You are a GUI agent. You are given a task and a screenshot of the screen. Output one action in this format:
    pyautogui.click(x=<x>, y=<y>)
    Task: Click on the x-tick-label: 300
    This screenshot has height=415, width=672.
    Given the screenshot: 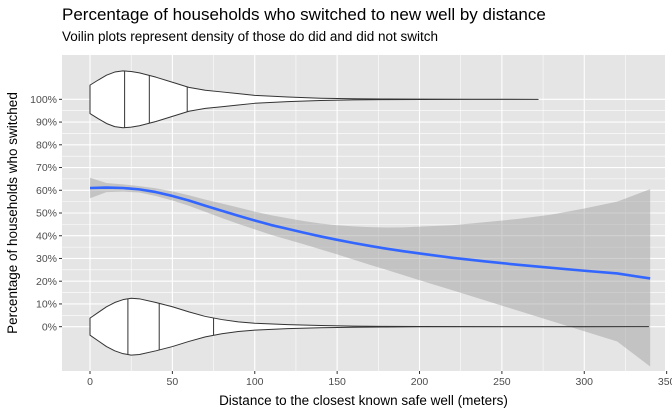 What is the action you would take?
    pyautogui.click(x=585, y=382)
    